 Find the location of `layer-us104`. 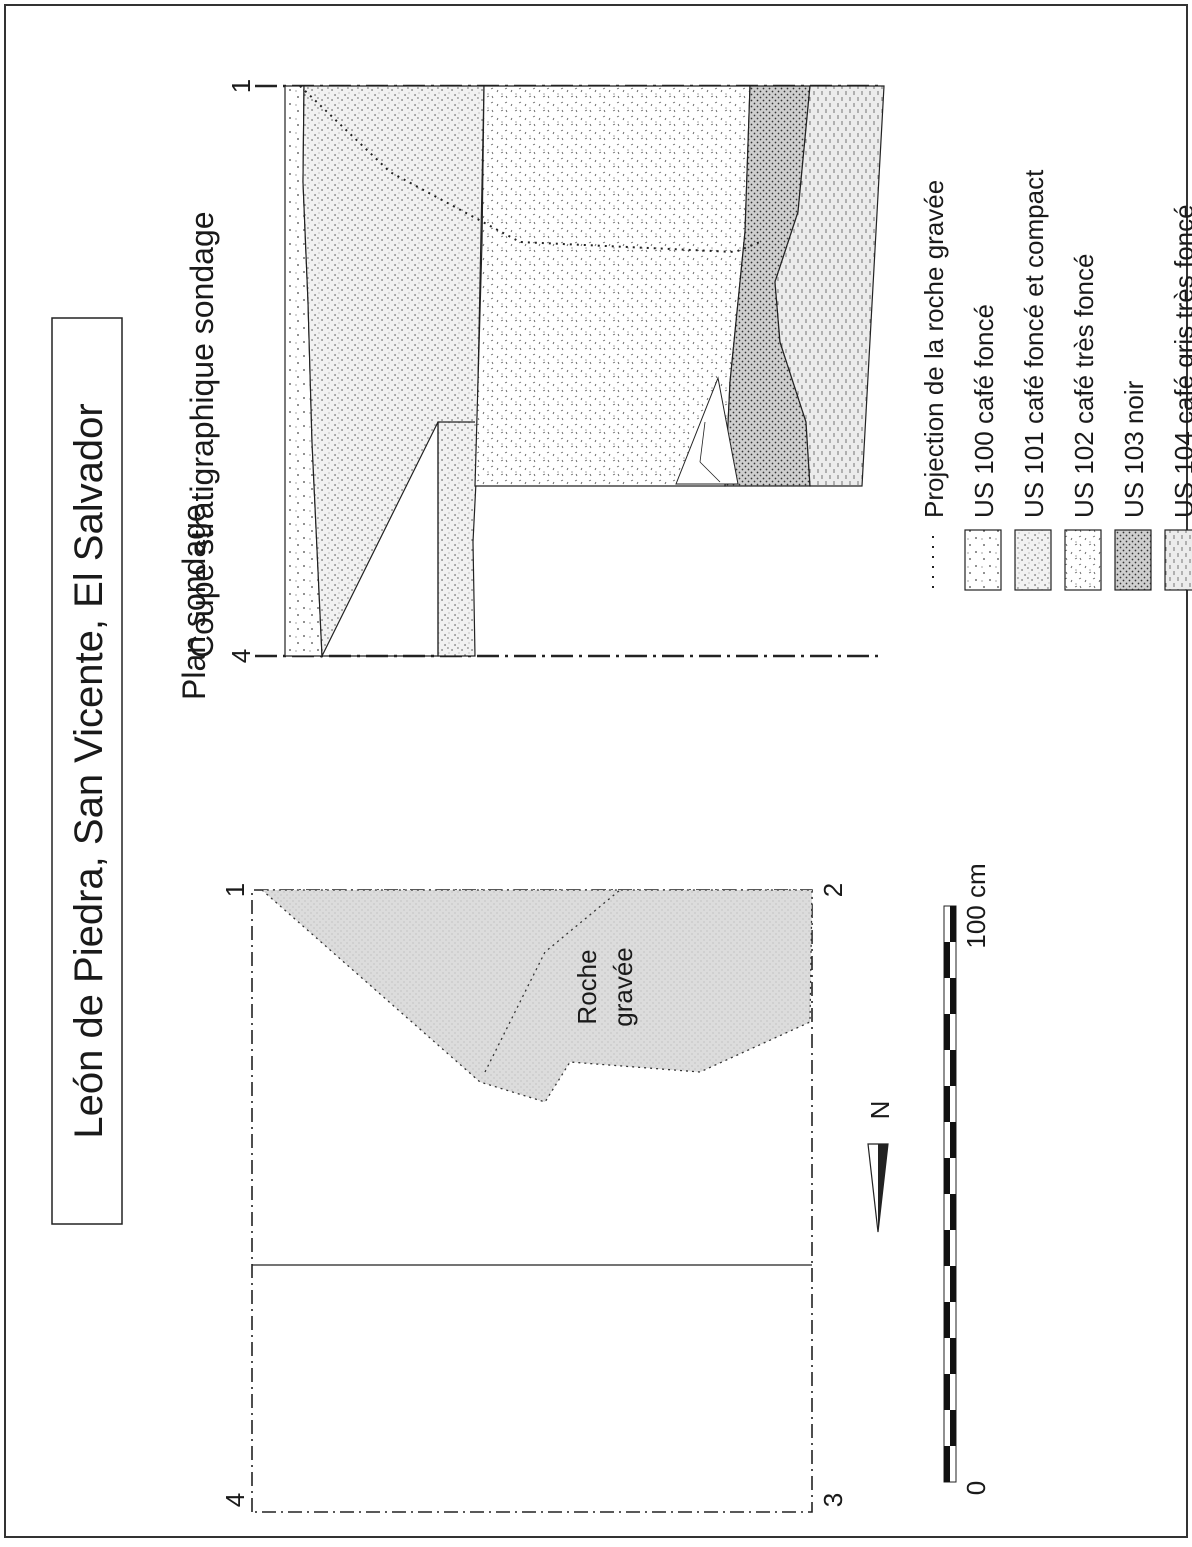

layer-us104 is located at coordinates (829, 286).